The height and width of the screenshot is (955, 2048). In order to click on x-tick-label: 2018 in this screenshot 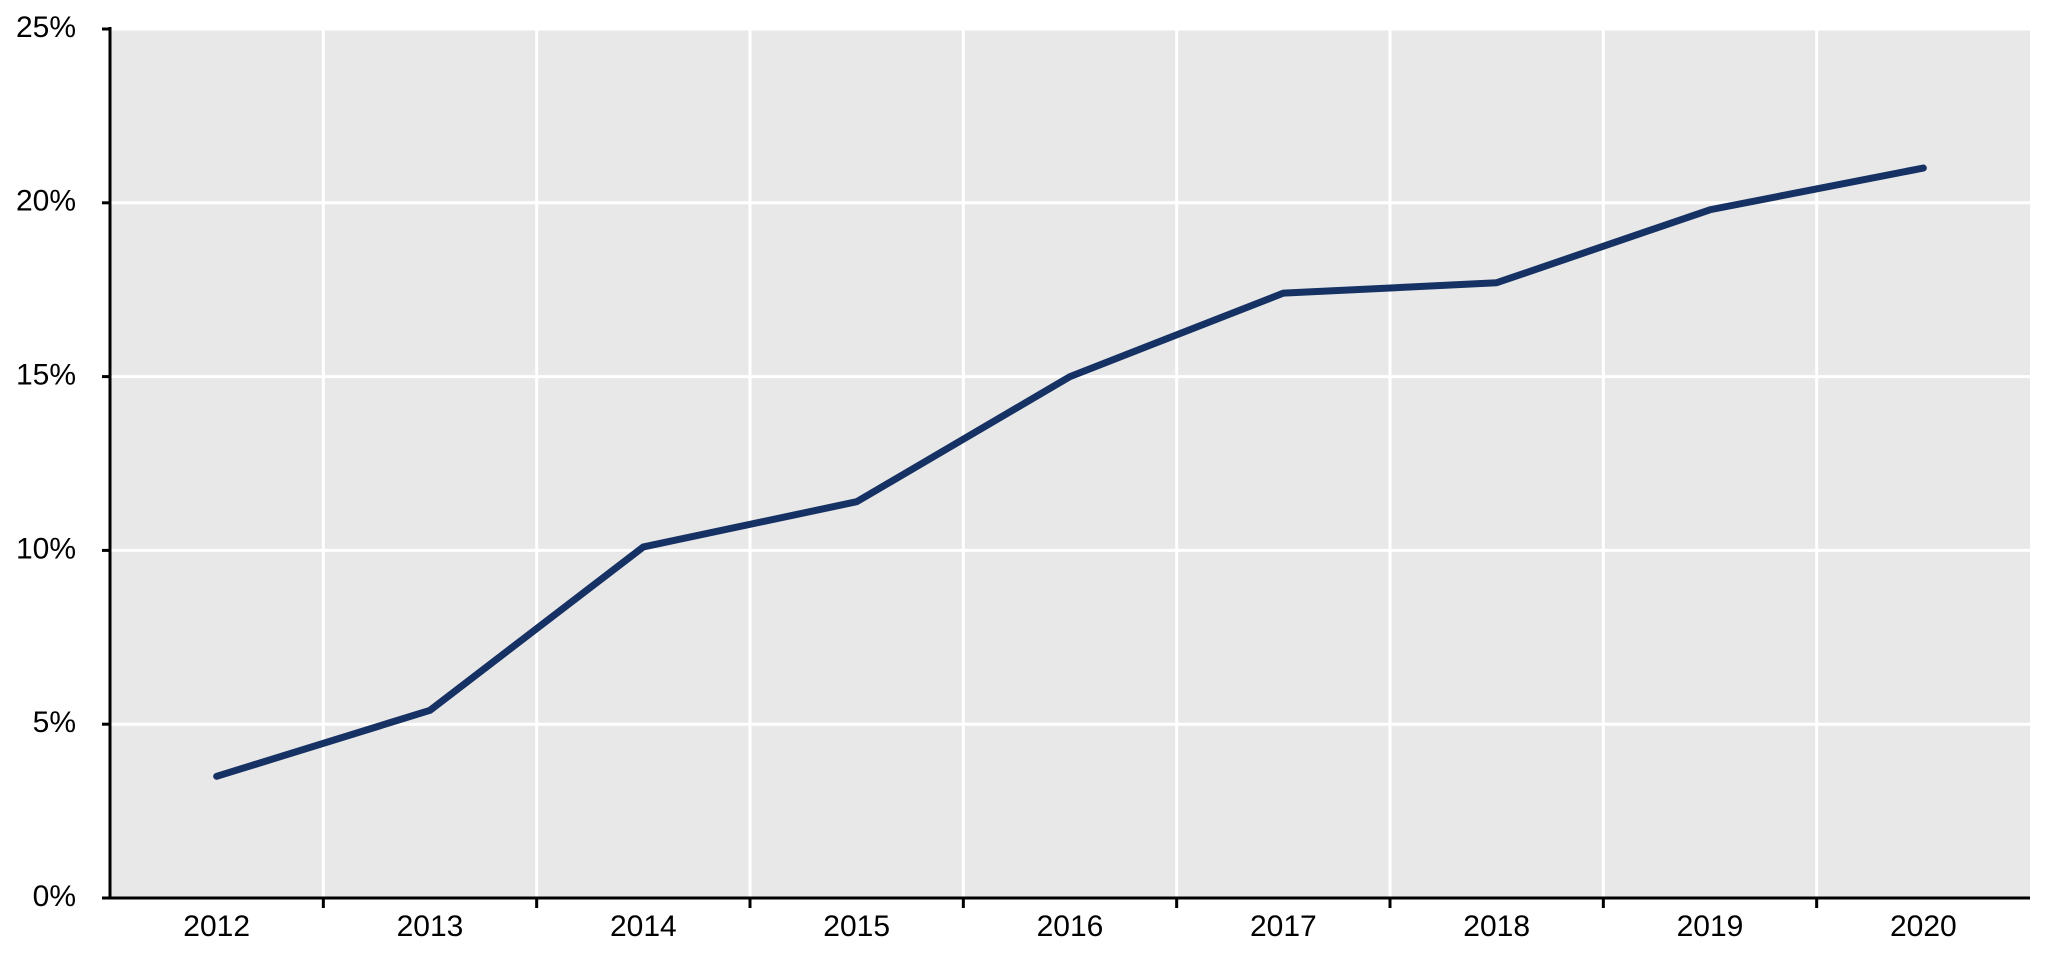, I will do `click(1496, 926)`.